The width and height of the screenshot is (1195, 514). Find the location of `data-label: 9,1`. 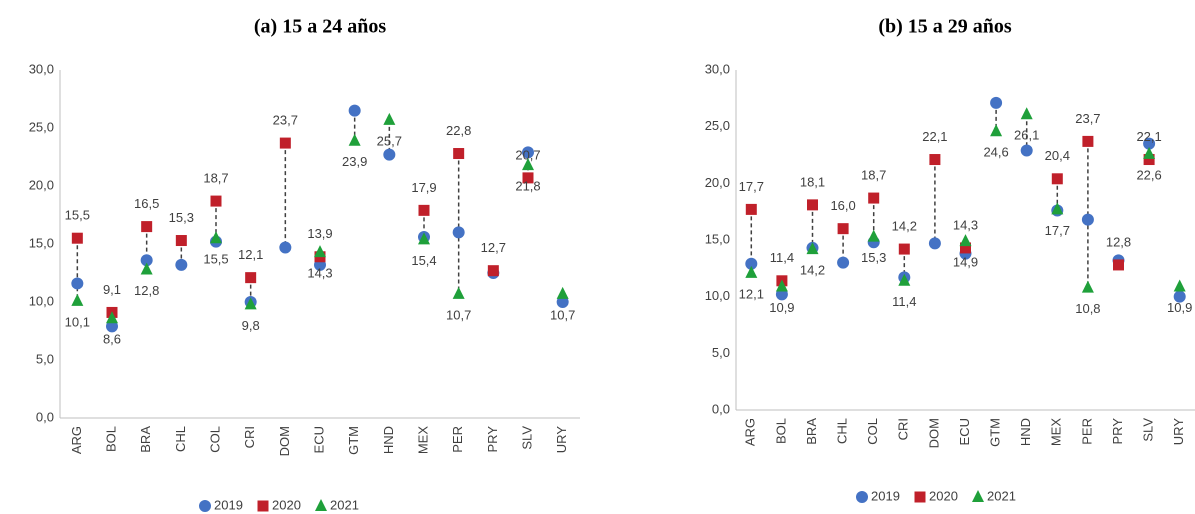

data-label: 9,1 is located at coordinates (112, 289).